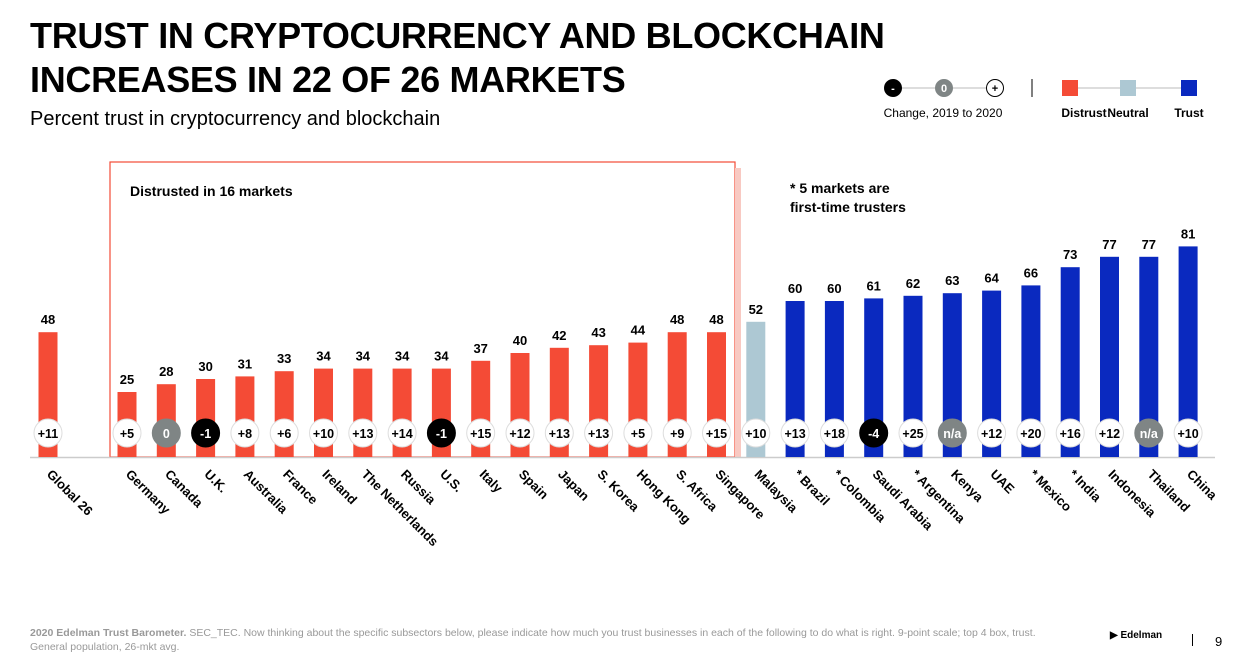 This screenshot has height=669, width=1249. What do you see at coordinates (1051, 491) in the screenshot?
I see `category-label: * Mexico` at bounding box center [1051, 491].